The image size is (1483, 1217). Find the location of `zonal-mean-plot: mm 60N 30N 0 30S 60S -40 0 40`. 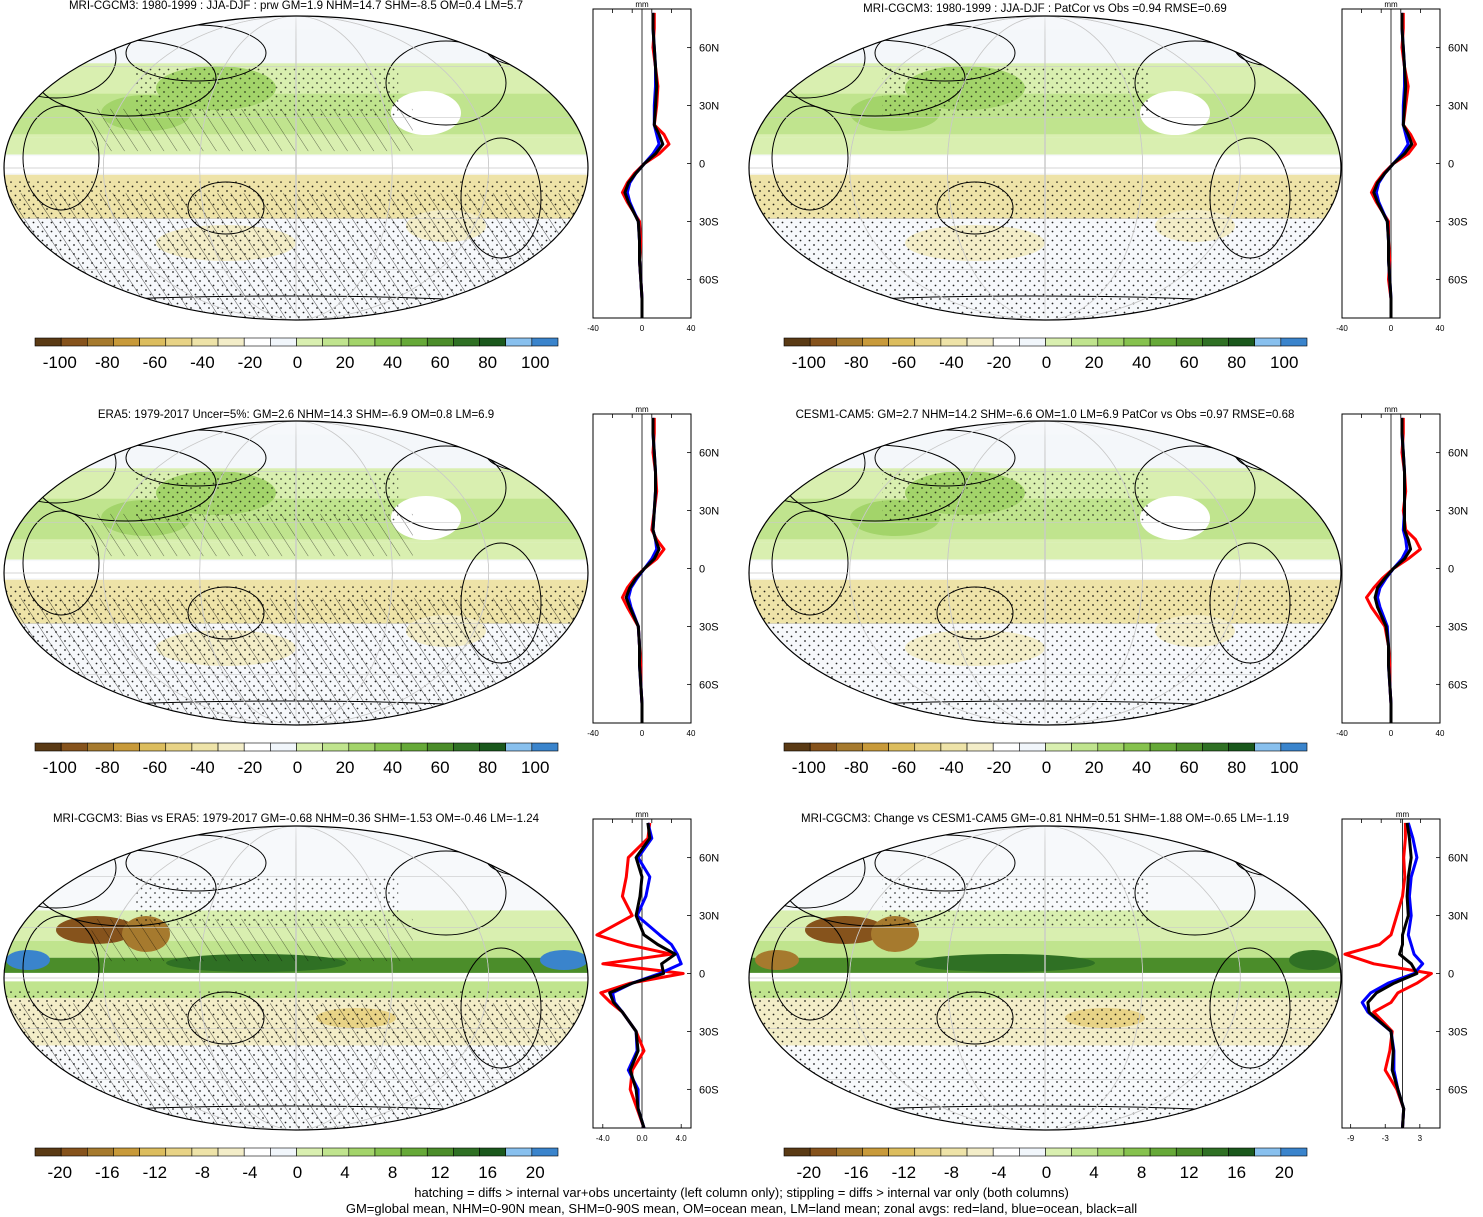

zonal-mean-plot: mm 60N 30N 0 30S 60S -40 0 40 is located at coordinates (1402, 571).